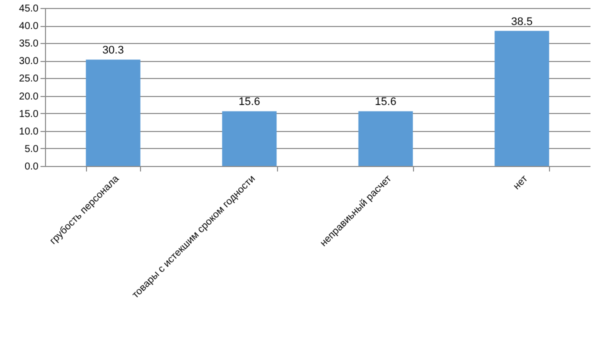 This screenshot has height=341, width=606. Describe the element at coordinates (113, 50) in the screenshot. I see `data-label: 30.3` at that location.